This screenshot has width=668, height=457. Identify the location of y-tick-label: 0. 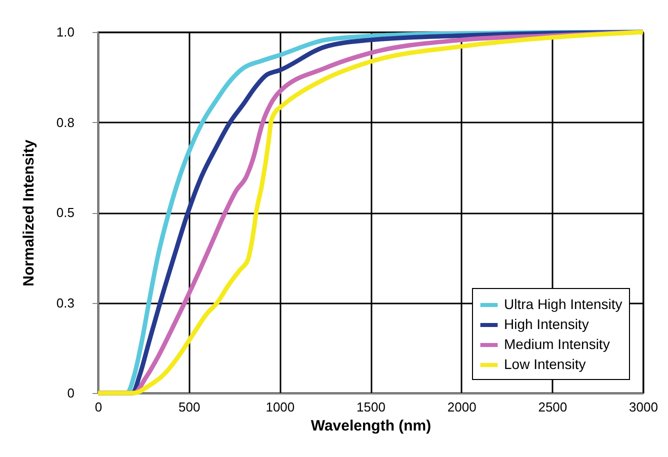
(70, 393).